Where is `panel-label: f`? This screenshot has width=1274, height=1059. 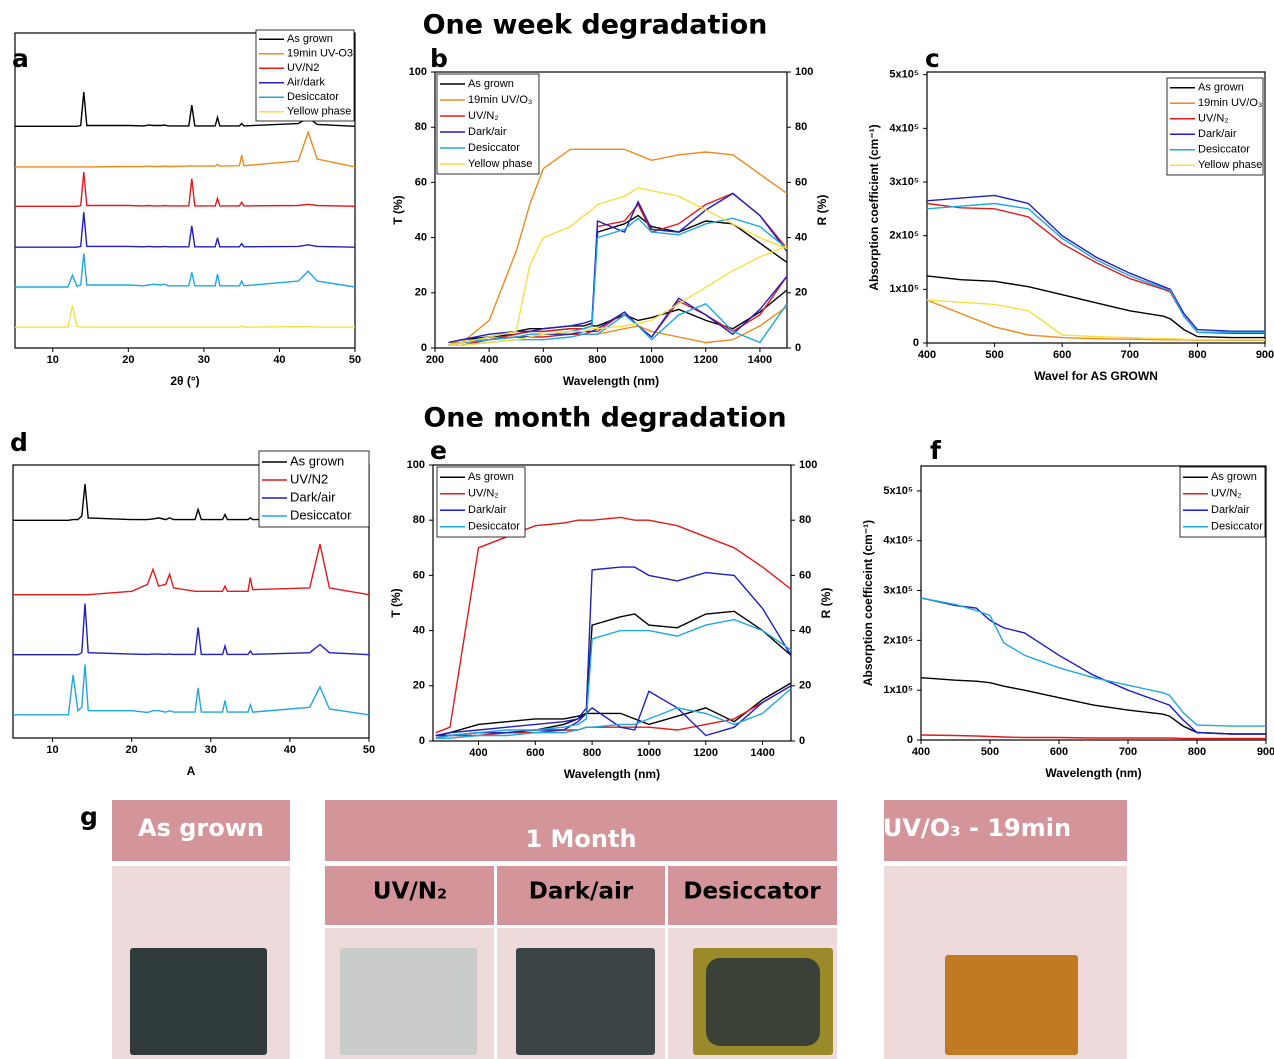 panel-label: f is located at coordinates (936, 450).